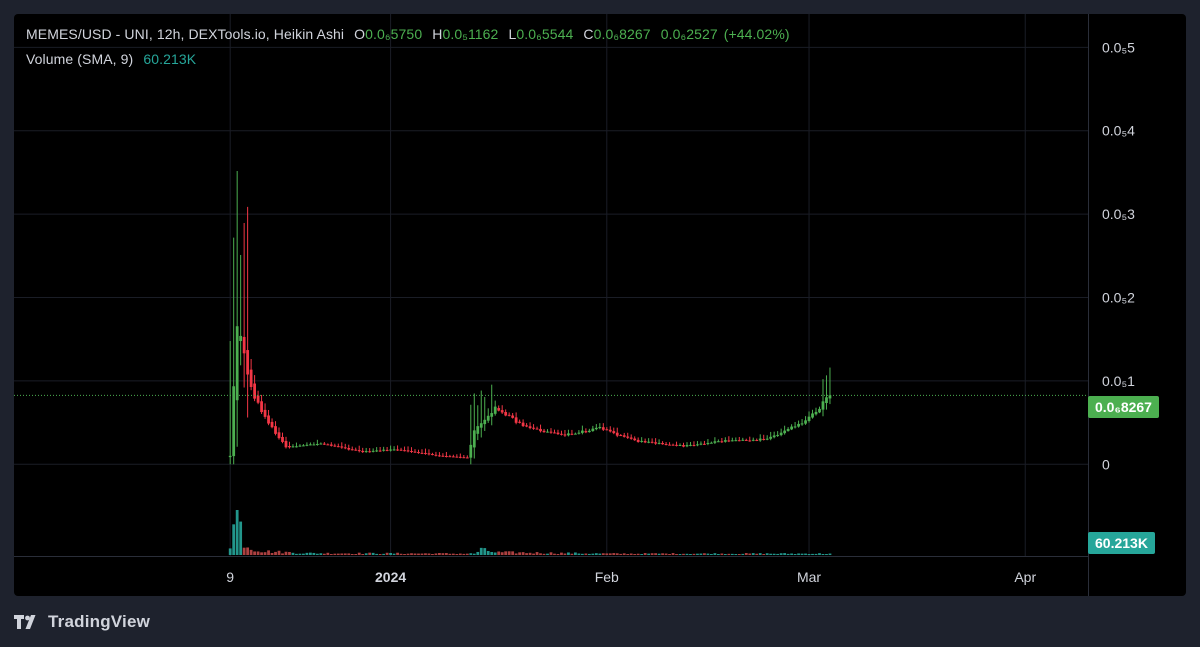  Describe the element at coordinates (437, 34) in the screenshot. I see `high-label: H` at that location.